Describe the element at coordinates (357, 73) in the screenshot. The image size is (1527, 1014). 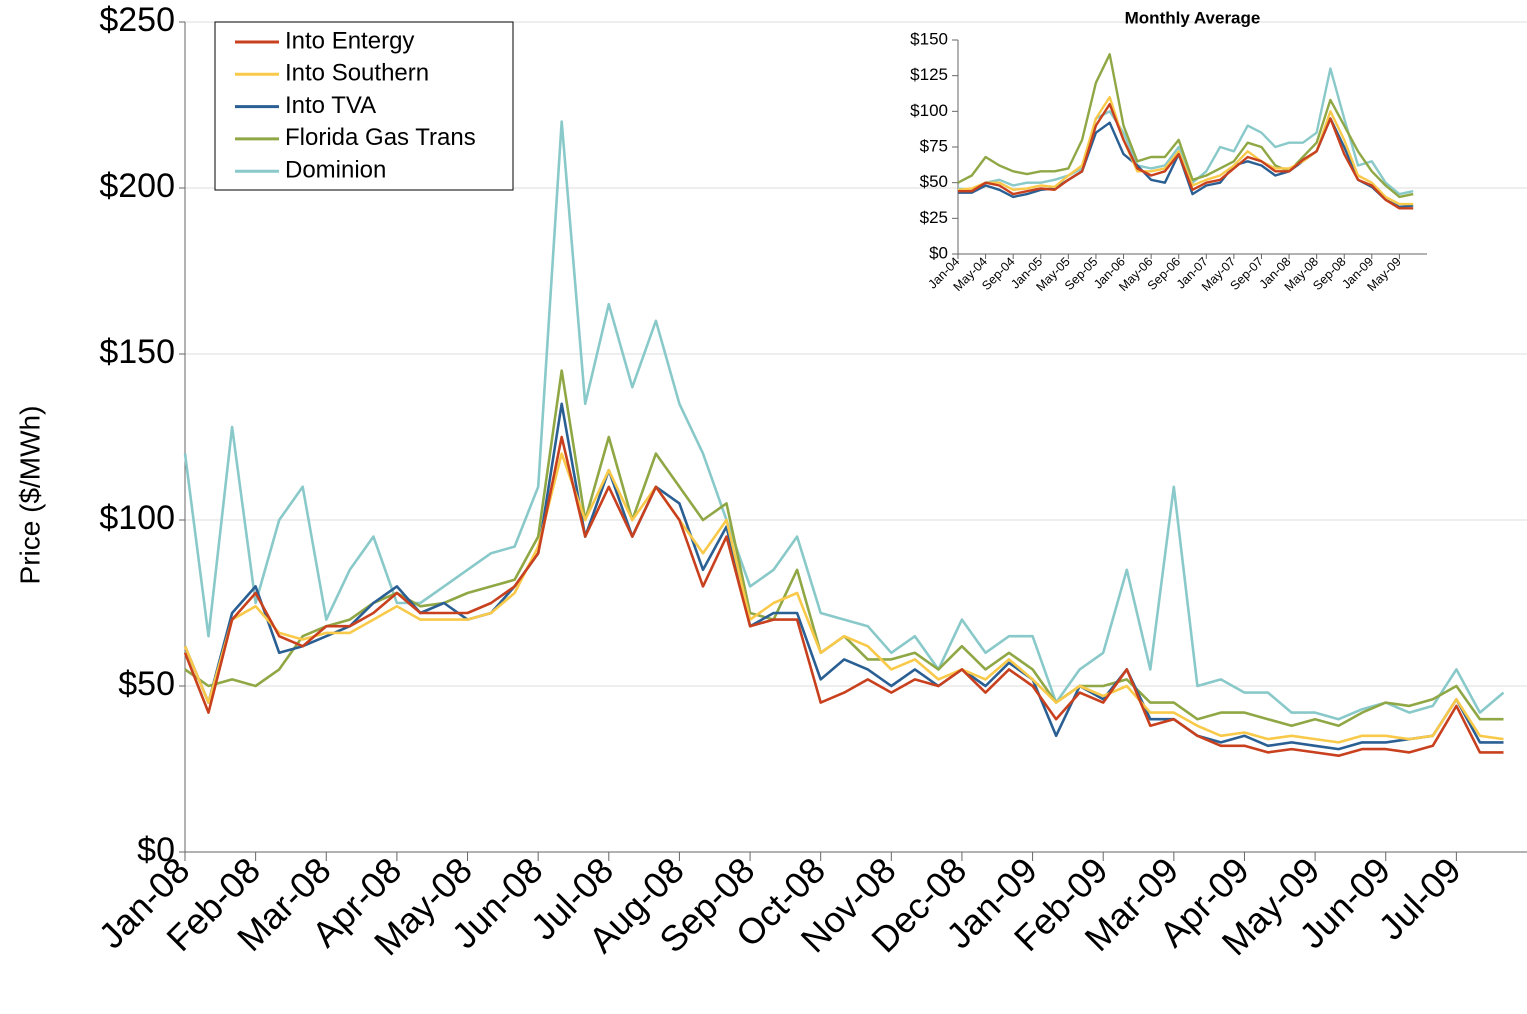
I see `legend-label: Into Southern` at that location.